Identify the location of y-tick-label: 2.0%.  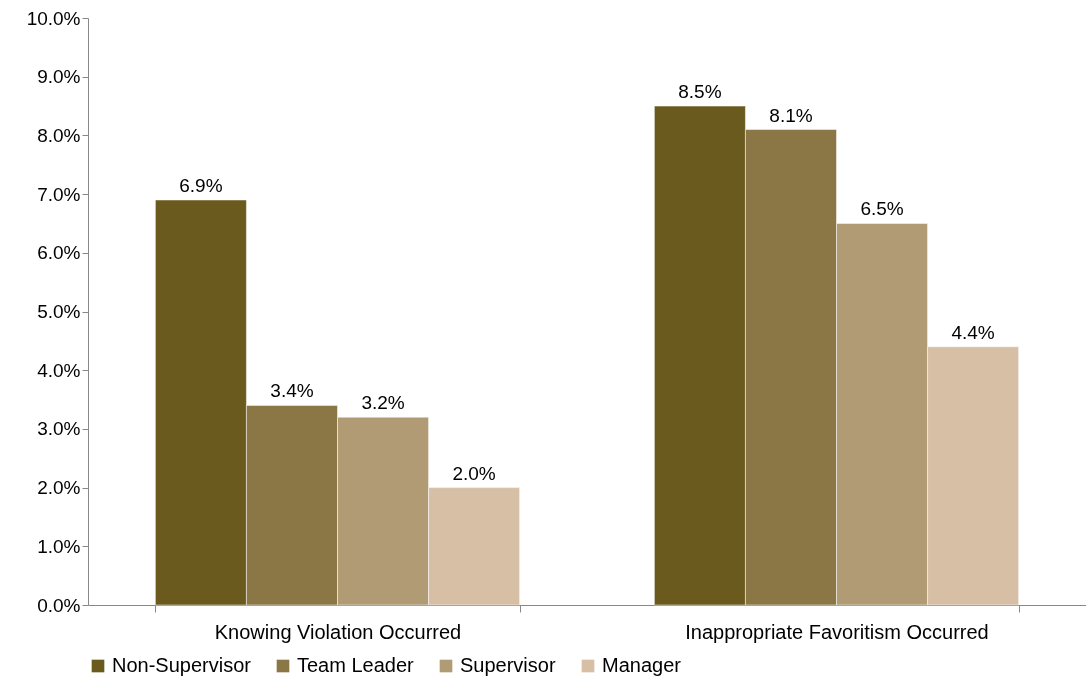
(59, 488).